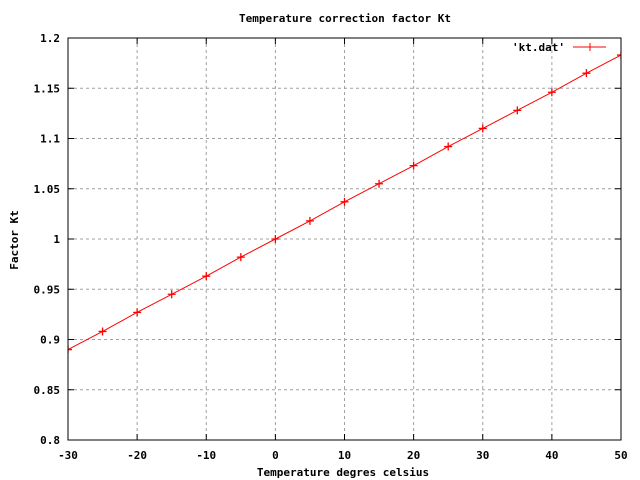  What do you see at coordinates (14, 240) in the screenshot?
I see `y-axis-label: Factor Kt` at bounding box center [14, 240].